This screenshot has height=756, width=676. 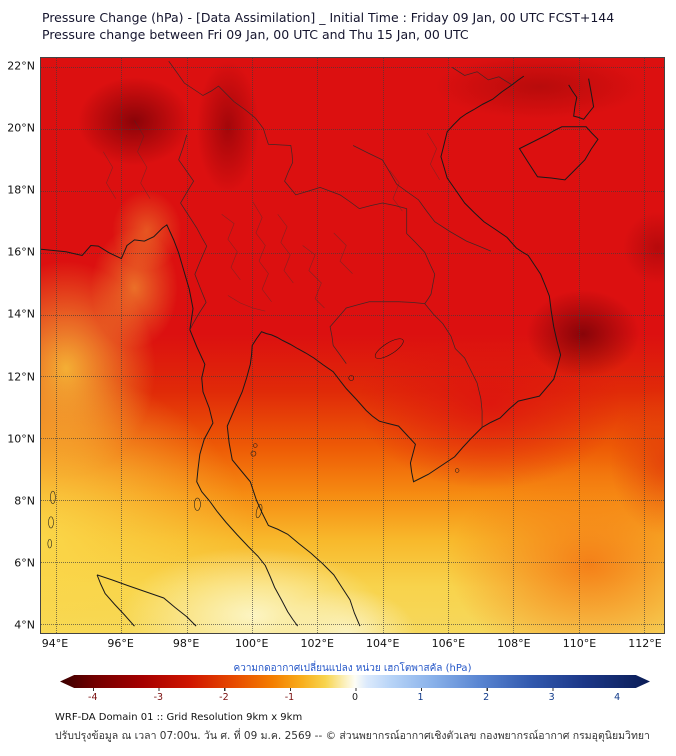 I want to click on colorbar-tick-label: 1, so click(x=420, y=697).